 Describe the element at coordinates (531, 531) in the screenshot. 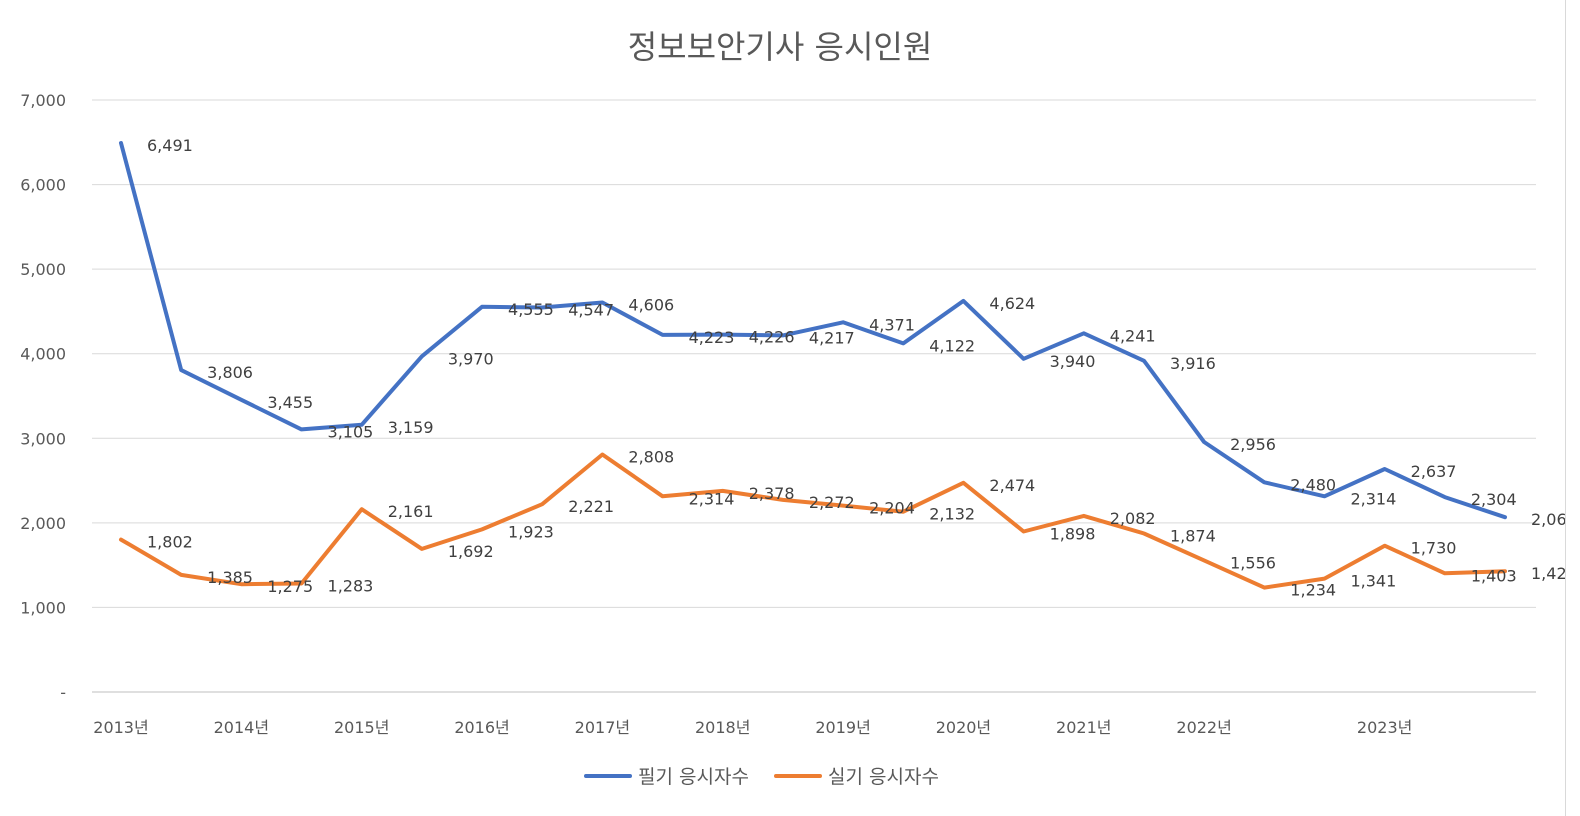

I see `data-label: 1,923` at that location.